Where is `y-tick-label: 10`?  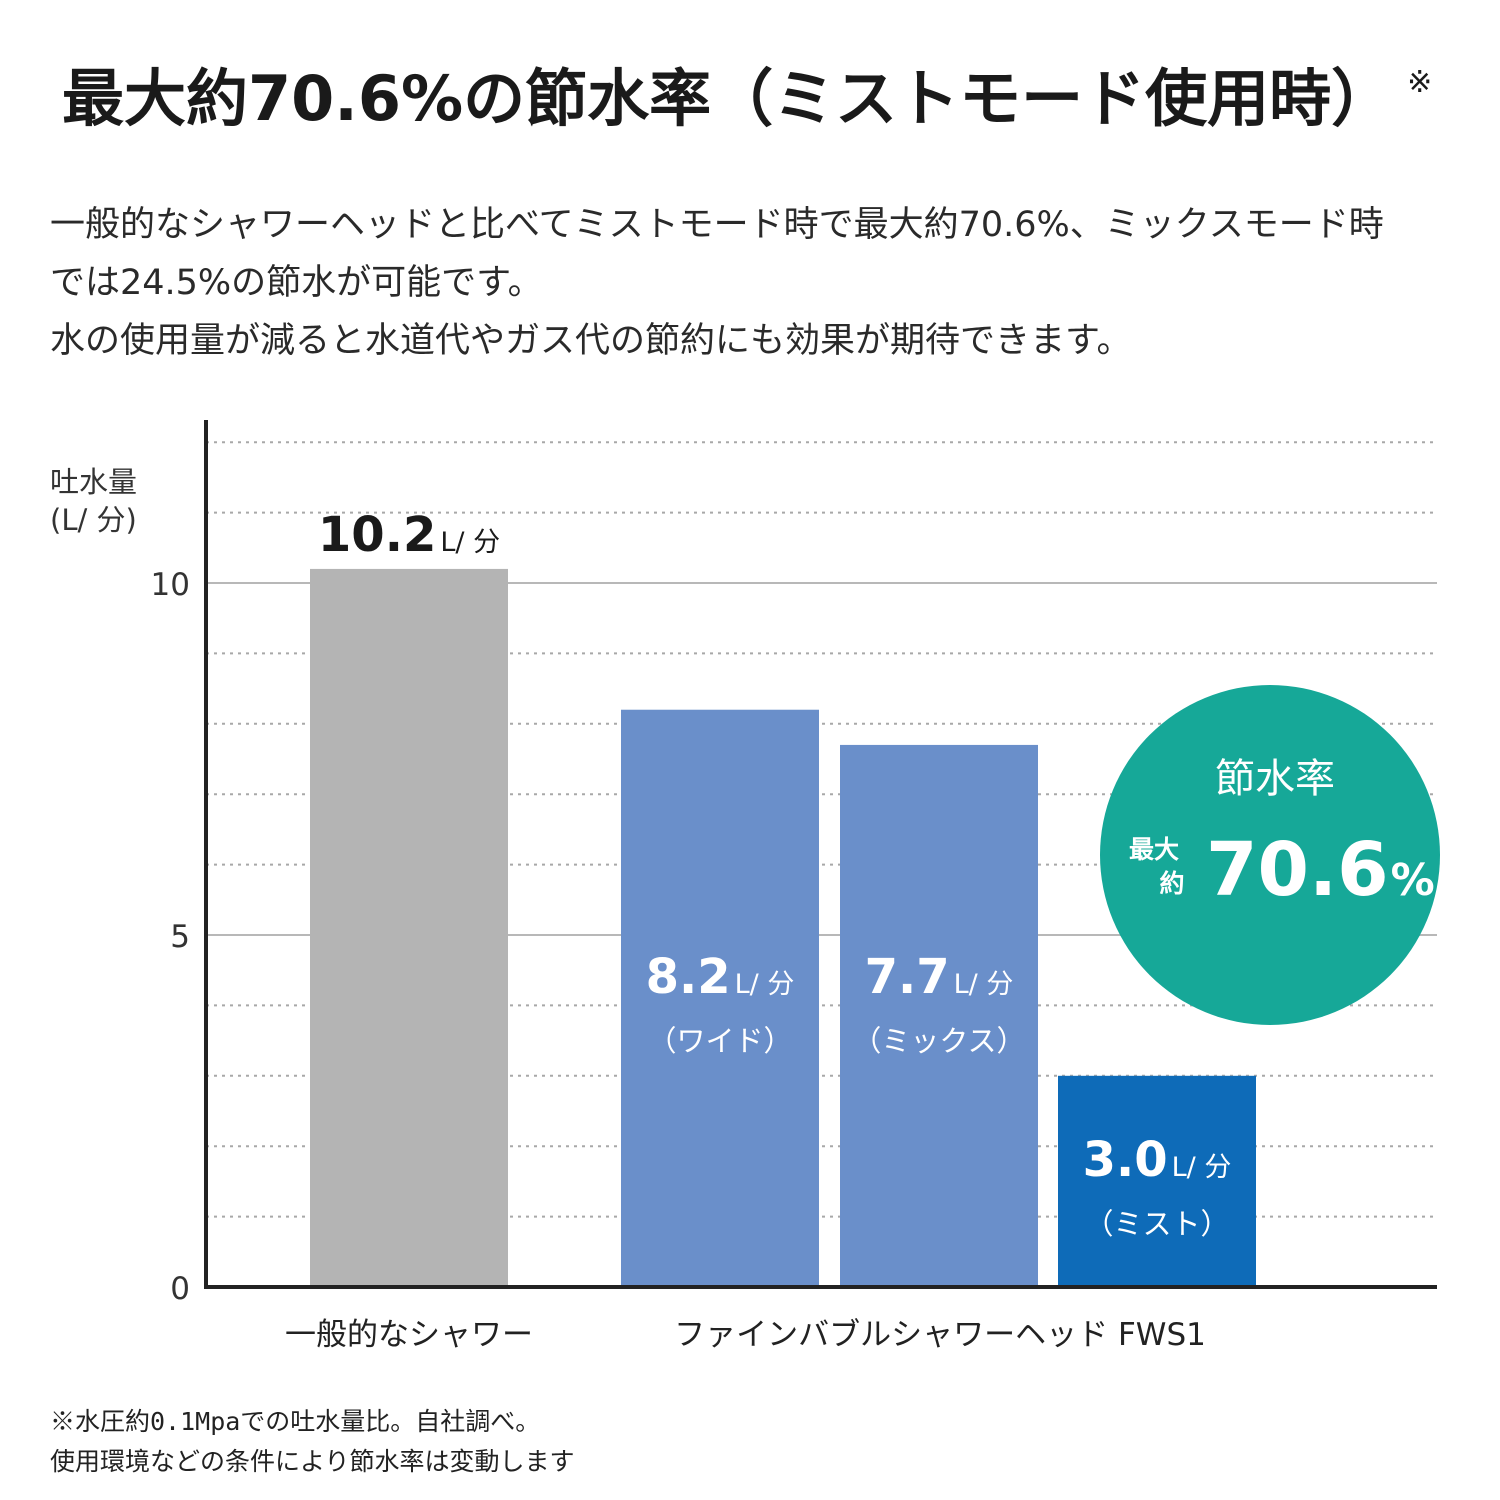
y-tick-label: 10 is located at coordinates (170, 585).